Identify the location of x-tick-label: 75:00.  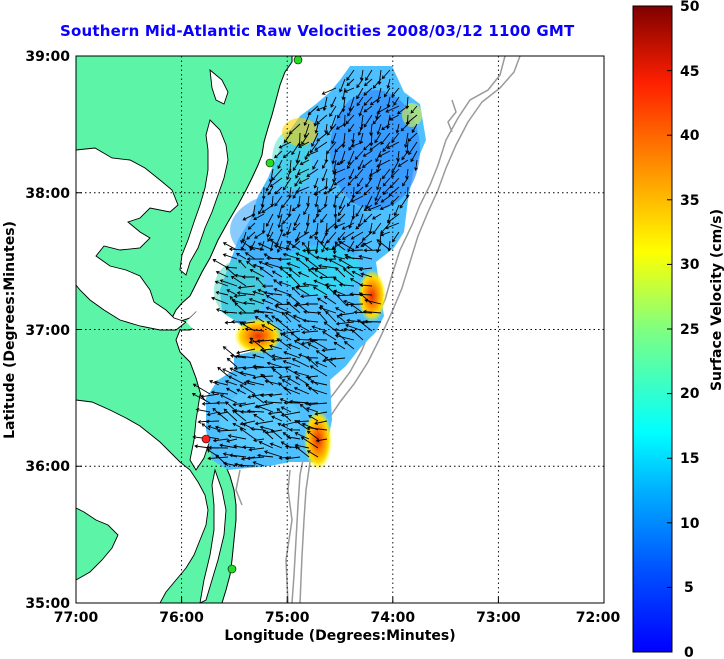
(287, 618).